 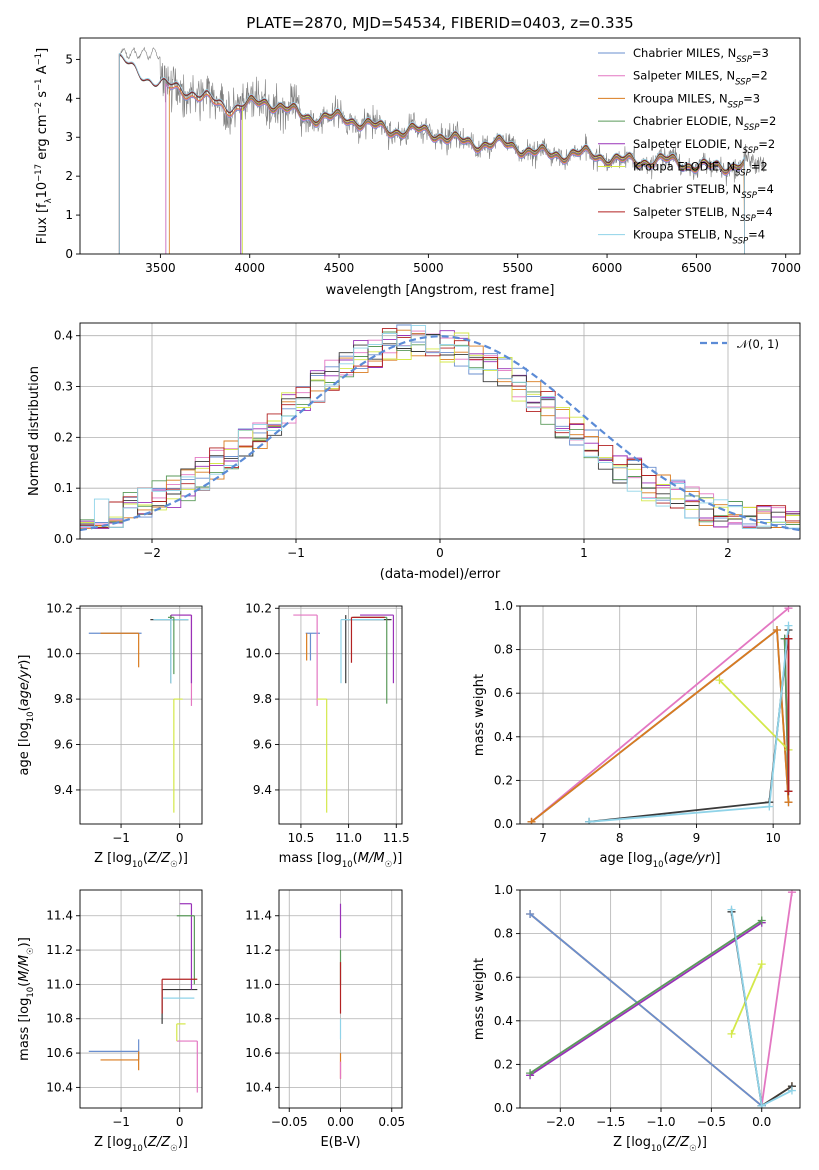 What do you see at coordinates (63, 488) in the screenshot?
I see `y-tick-label: 0.1` at bounding box center [63, 488].